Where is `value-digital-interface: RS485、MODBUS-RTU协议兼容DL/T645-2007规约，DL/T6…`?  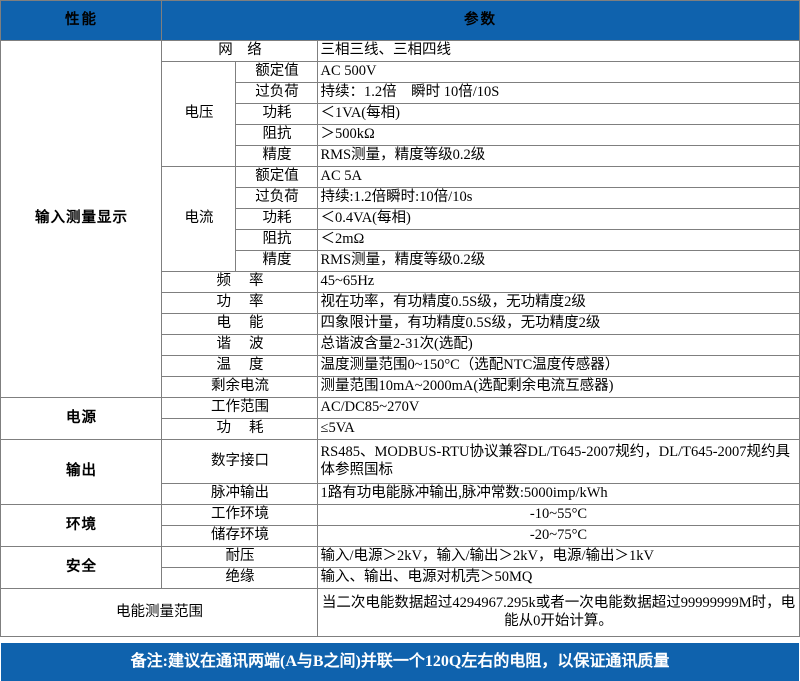
value-digital-interface: RS485、MODBUS-RTU协议兼容DL/T645-2007规约，DL/T6… is located at coordinates (558, 461).